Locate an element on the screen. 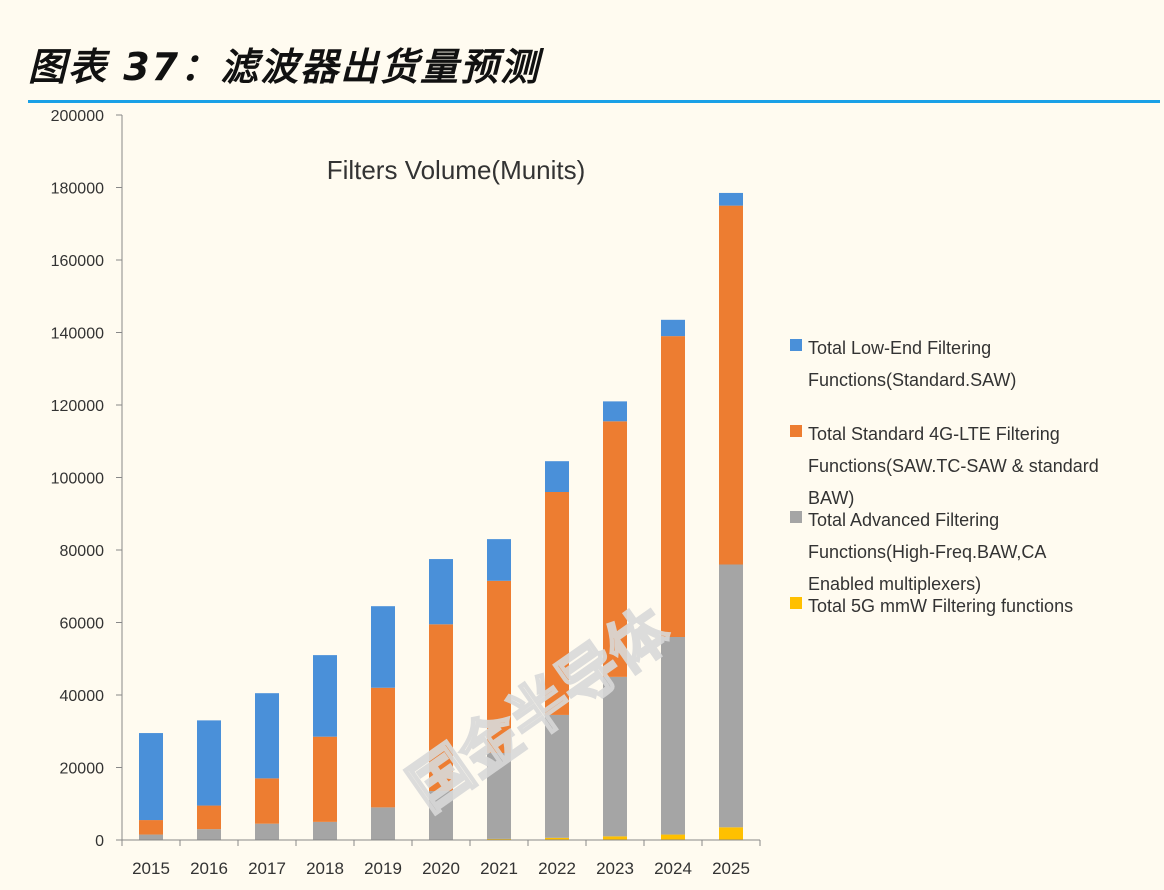  chart-title: Filters Volume(Munits) is located at coordinates (456, 170).